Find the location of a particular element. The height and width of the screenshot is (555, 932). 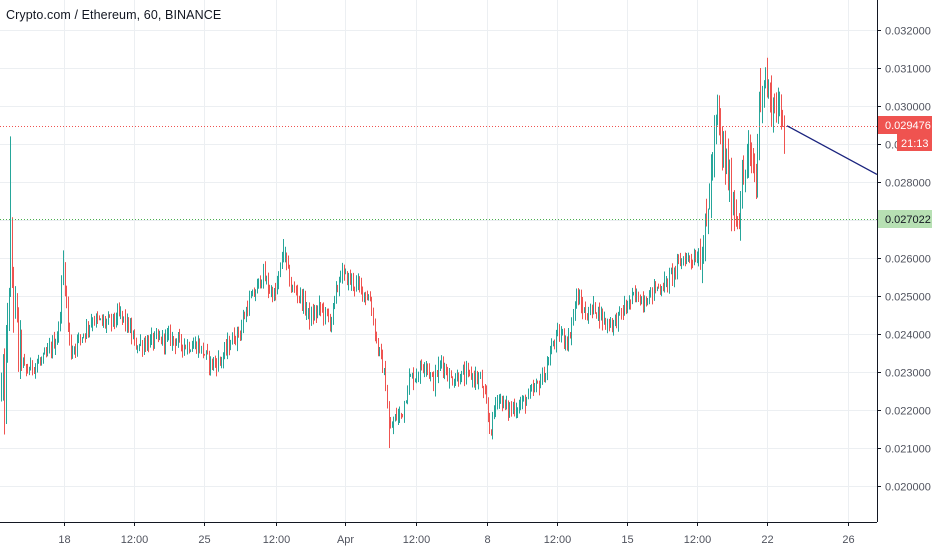

chart-title: Crypto.com / Ethereum, 60, BINANCE is located at coordinates (114, 15).